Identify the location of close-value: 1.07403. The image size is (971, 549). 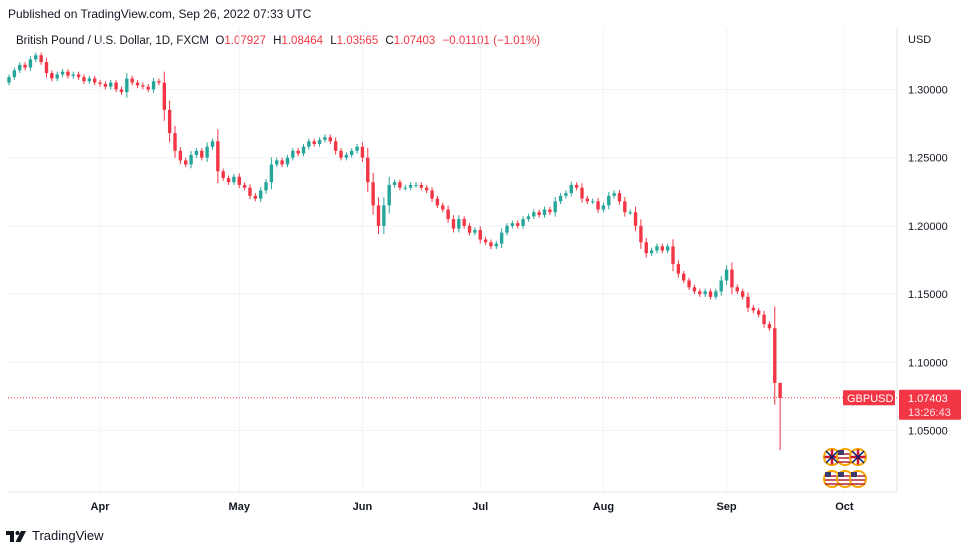
(414, 41).